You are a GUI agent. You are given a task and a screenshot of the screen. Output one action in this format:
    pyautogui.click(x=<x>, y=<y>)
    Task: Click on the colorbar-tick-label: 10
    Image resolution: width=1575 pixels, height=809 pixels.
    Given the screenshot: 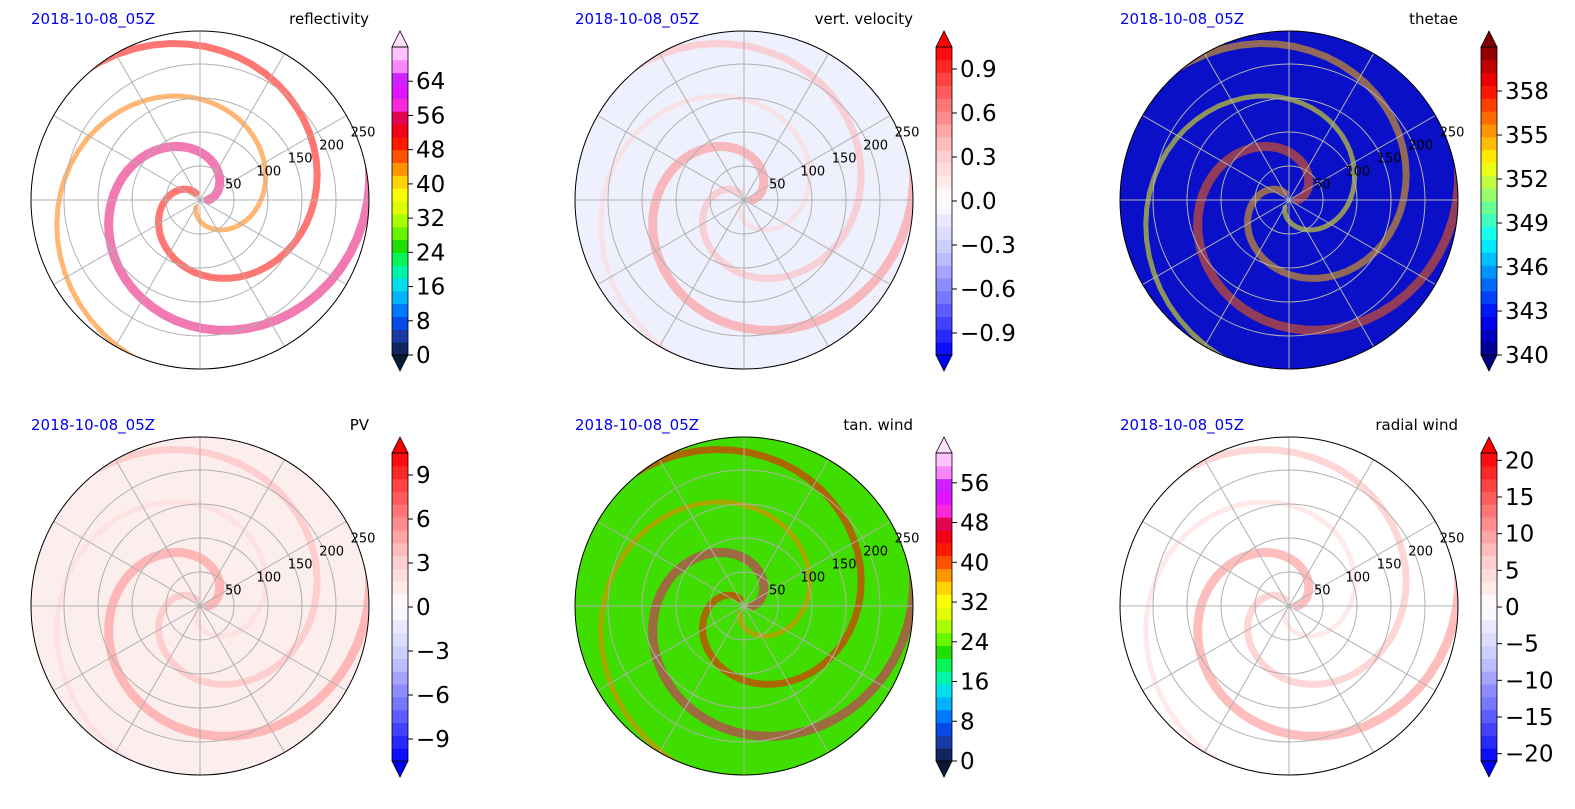 What is the action you would take?
    pyautogui.click(x=1519, y=535)
    